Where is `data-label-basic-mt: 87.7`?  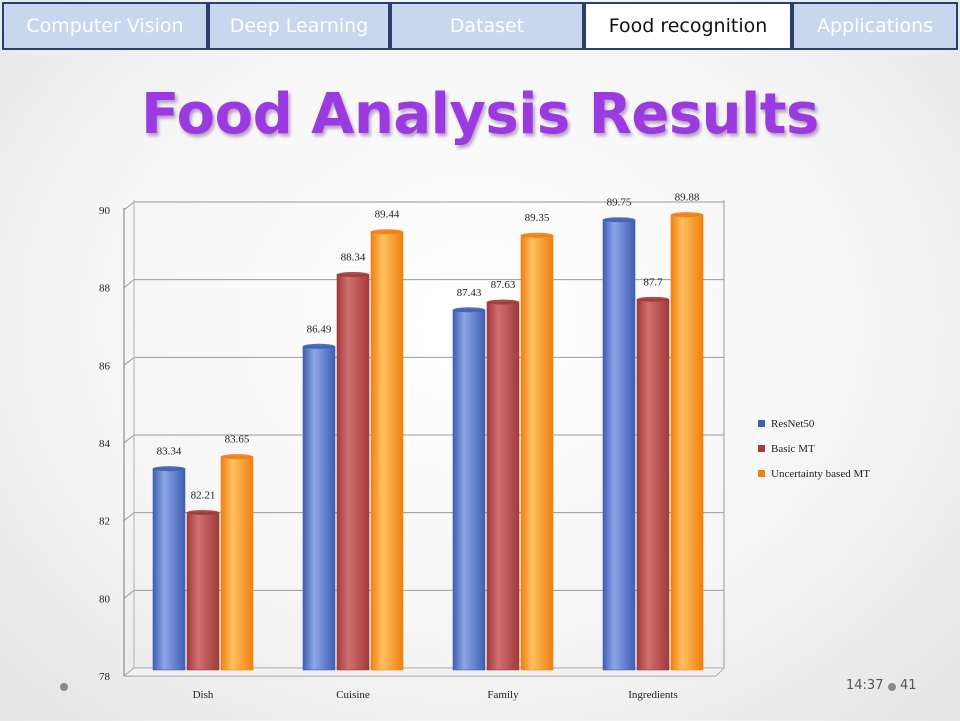 data-label-basic-mt: 87.7 is located at coordinates (653, 282).